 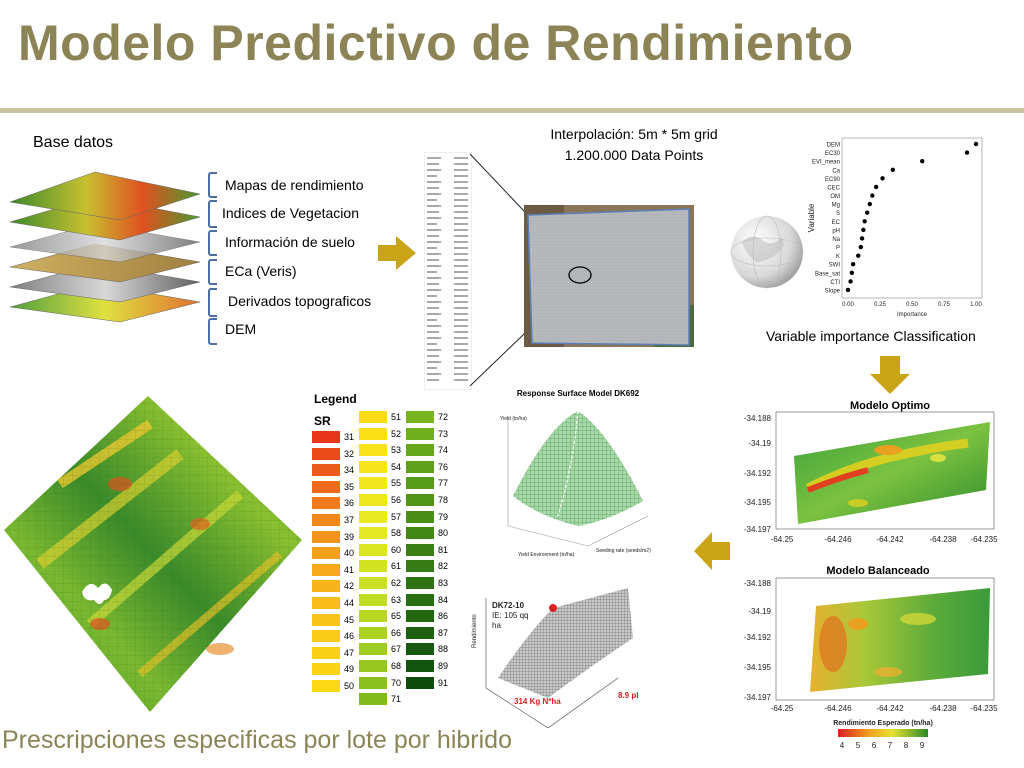 What do you see at coordinates (874, 745) in the screenshot?
I see `colorbar-tick: 6` at bounding box center [874, 745].